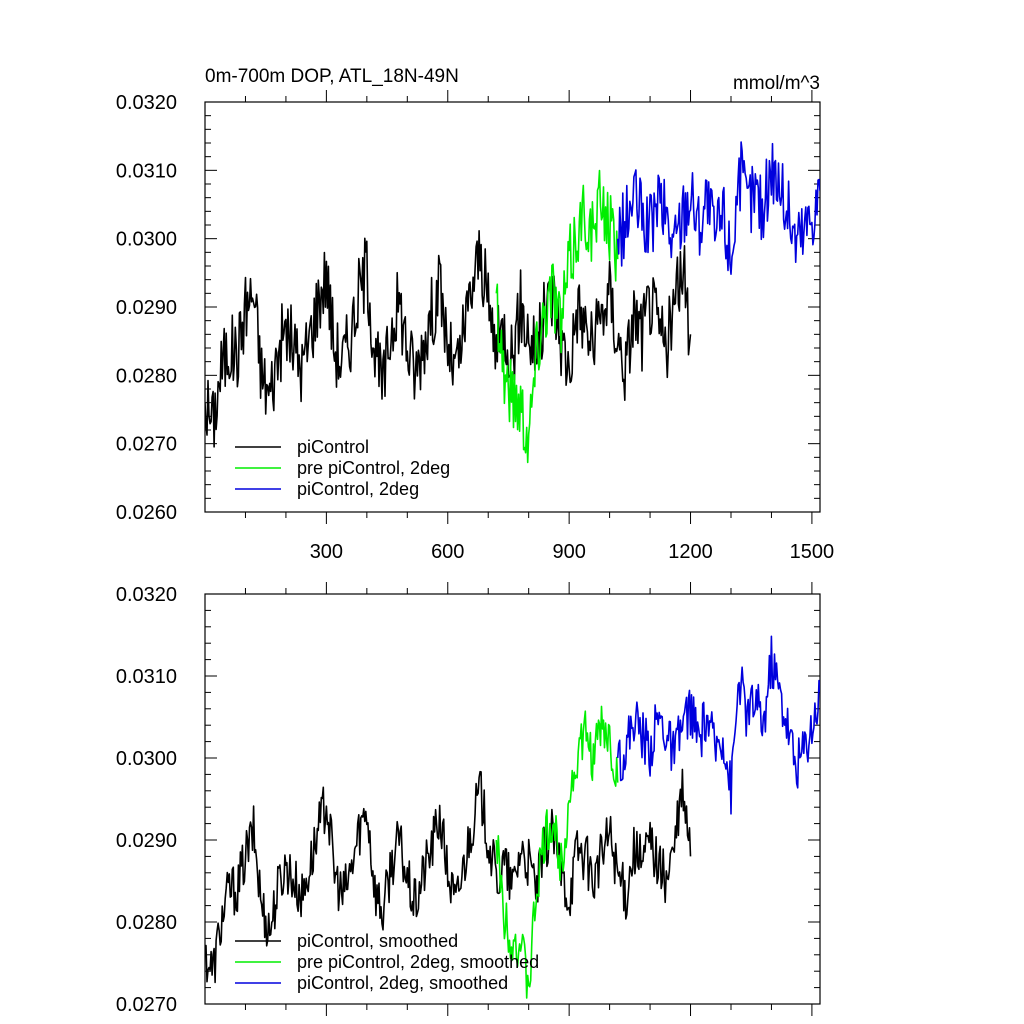 This screenshot has height=1024, width=1024. What do you see at coordinates (373, 468) in the screenshot?
I see `legend-label: pre piControl, 2deg` at bounding box center [373, 468].